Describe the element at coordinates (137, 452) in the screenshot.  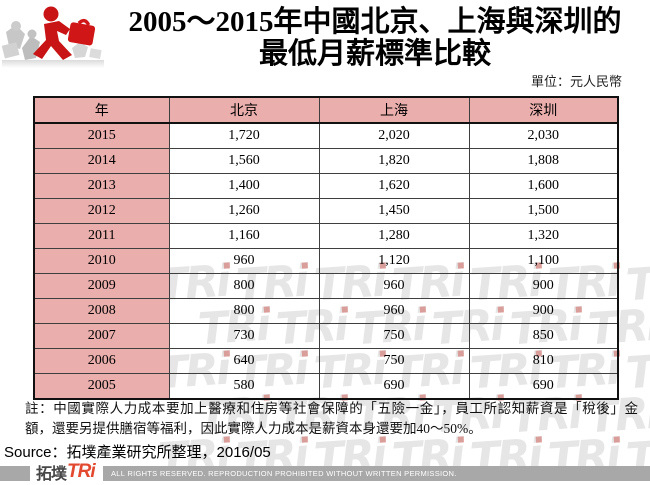
I see `source-line: Source：拓墣產業研究所整理，2016/05` at that location.